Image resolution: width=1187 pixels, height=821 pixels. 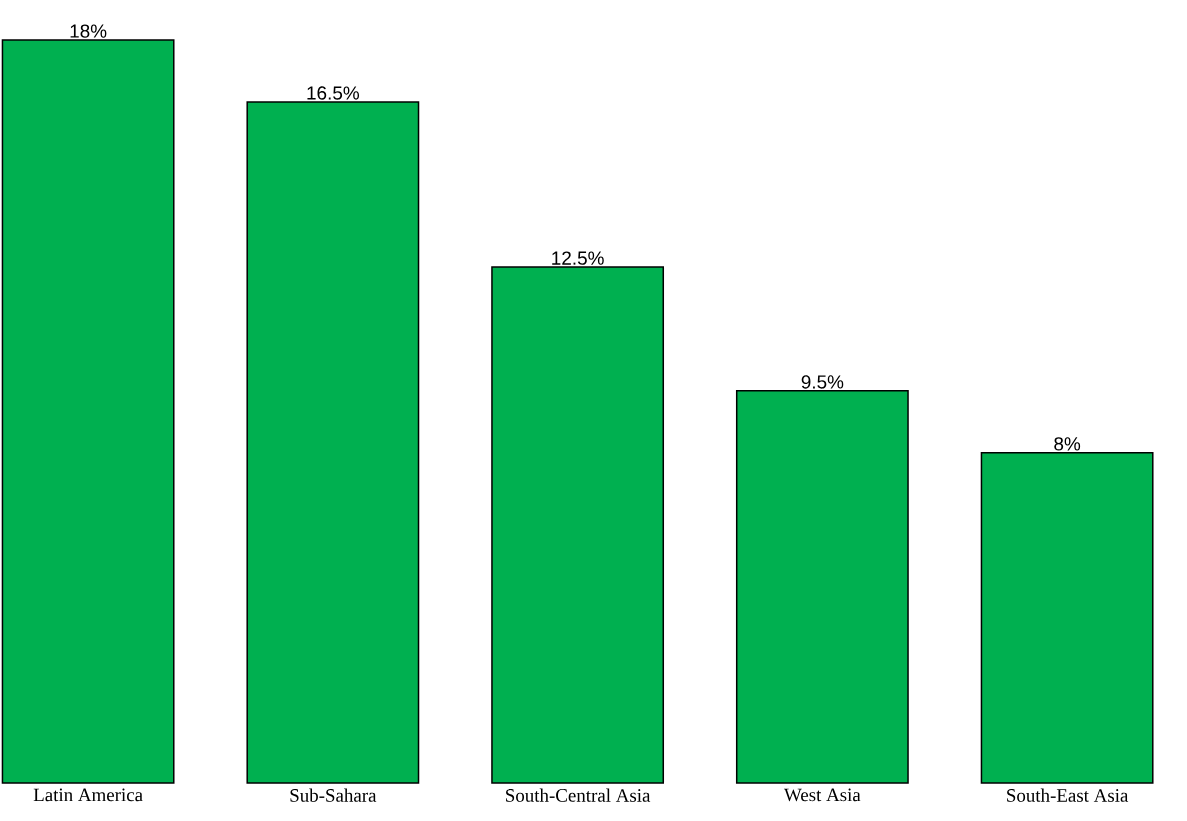 I want to click on data-label: 9.5%, so click(x=822, y=382).